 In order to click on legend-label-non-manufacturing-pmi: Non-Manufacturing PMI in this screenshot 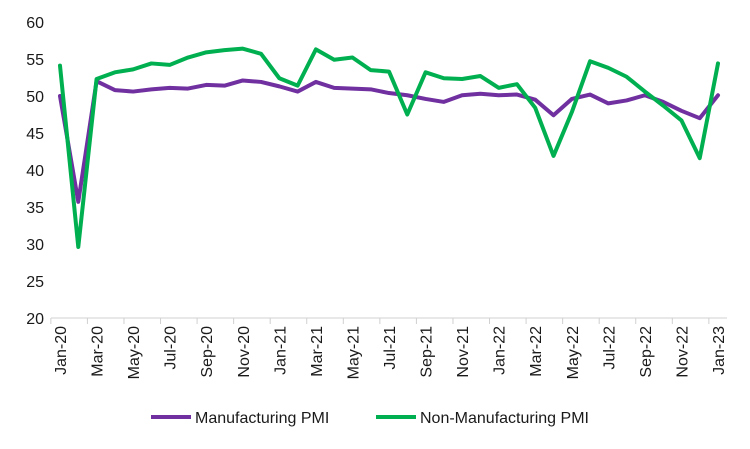, I will do `click(504, 418)`.